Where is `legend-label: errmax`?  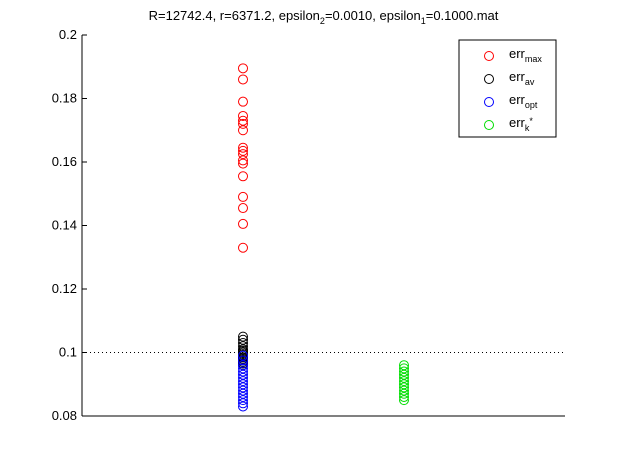
legend-label: errmax is located at coordinates (525, 55).